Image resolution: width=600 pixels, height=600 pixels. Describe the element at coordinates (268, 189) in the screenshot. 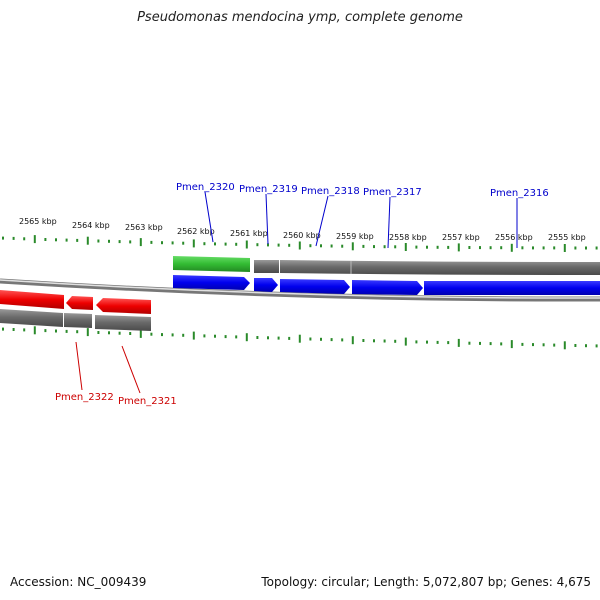

I see `gene-label-pmen-2319: Pmen_2319` at that location.